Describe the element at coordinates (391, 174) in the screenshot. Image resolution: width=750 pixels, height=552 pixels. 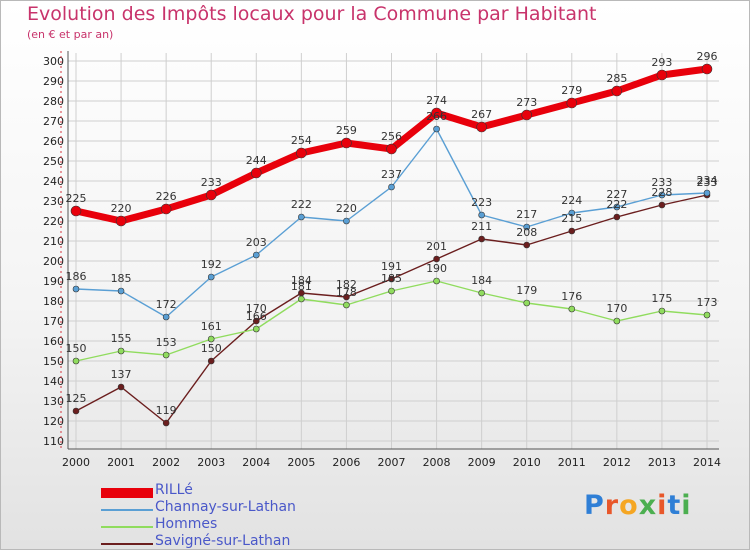
I see `data-label: 237` at that location.